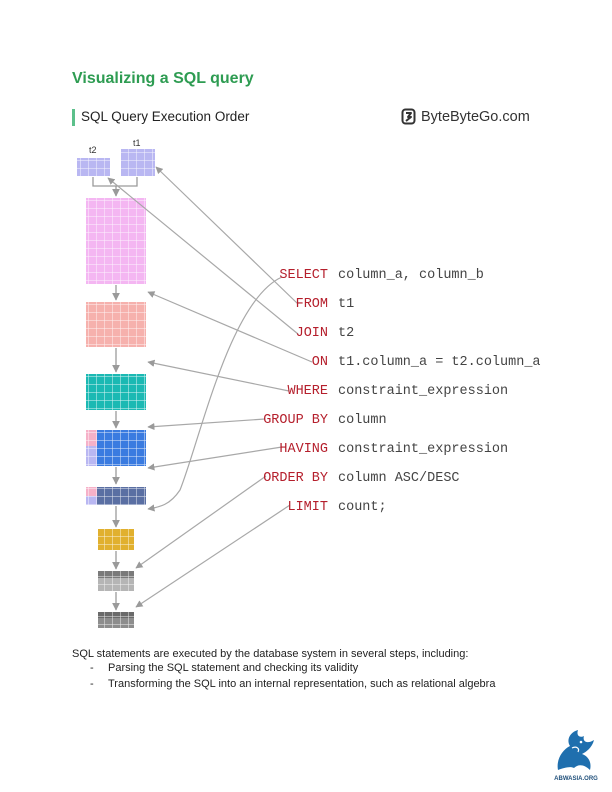 The image size is (612, 792). I want to click on connector-where, so click(218, 375).